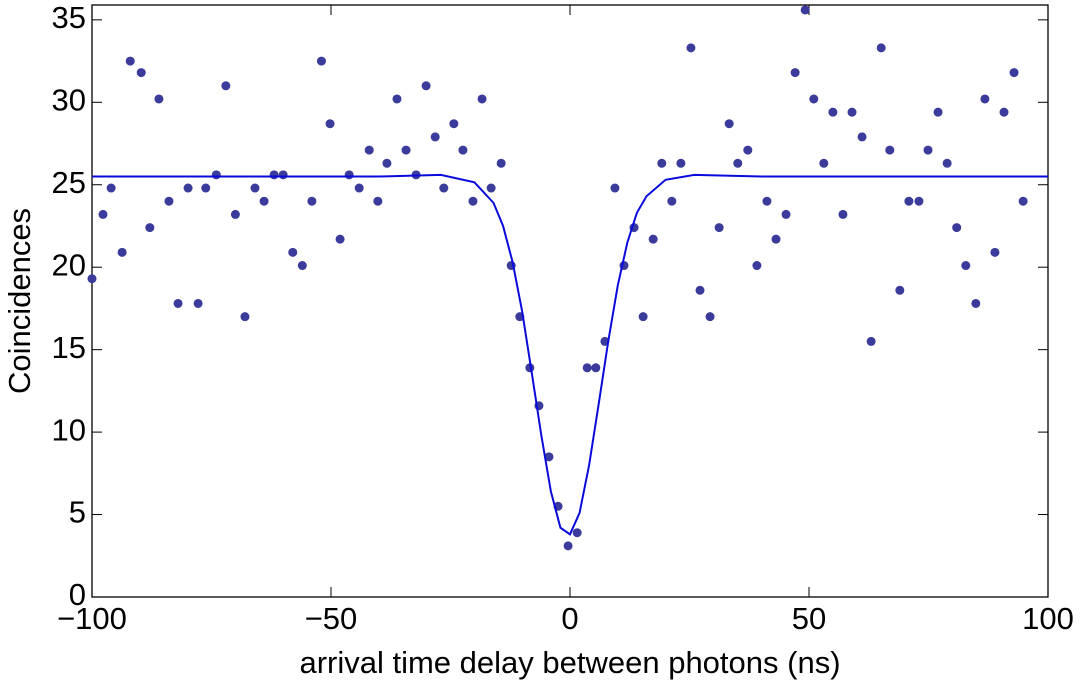 The width and height of the screenshot is (1080, 689). Describe the element at coordinates (69, 17) in the screenshot. I see `y-tick-label: 35` at that location.